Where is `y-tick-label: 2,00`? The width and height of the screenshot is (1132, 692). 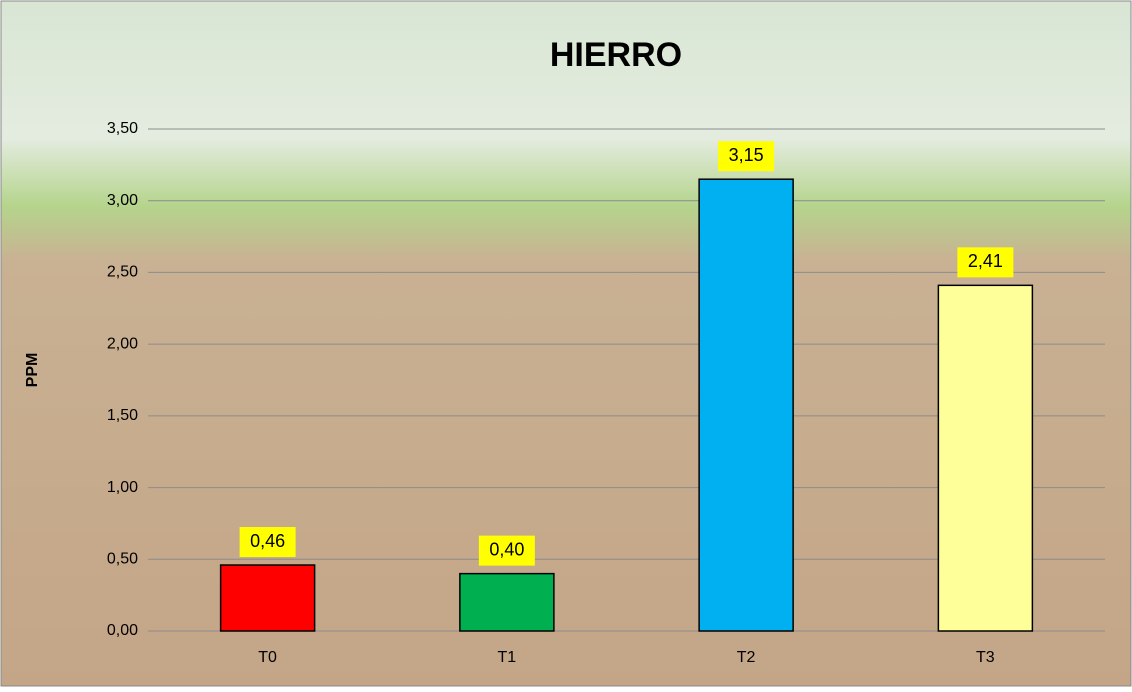
y-tick-label: 2,00 is located at coordinates (122, 343).